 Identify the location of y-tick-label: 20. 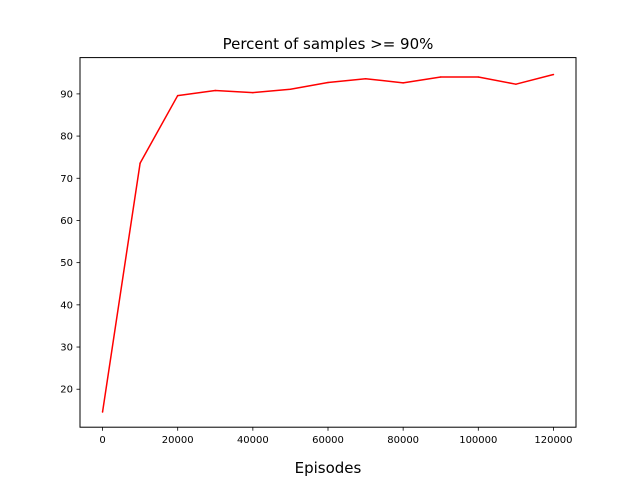
(66, 390).